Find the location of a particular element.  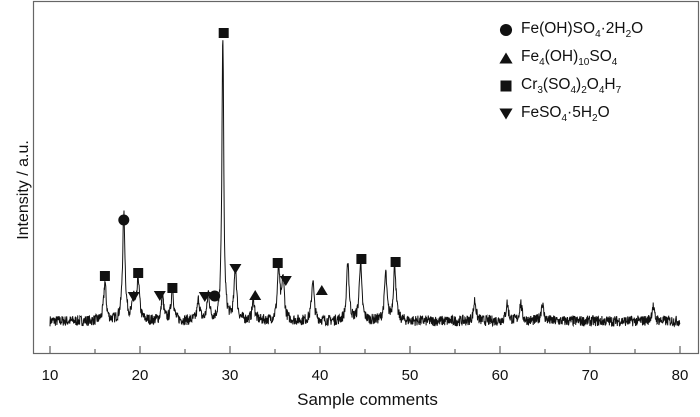

legend-label: Cr3(SO4)2O4H7 is located at coordinates (571, 86).